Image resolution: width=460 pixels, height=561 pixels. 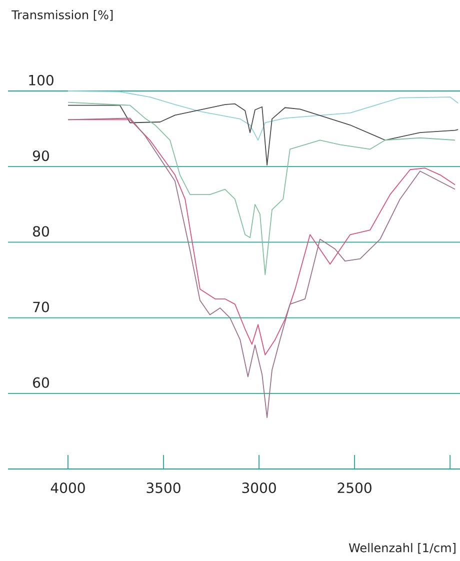 I want to click on y-tick-label: 90, so click(x=40, y=156).